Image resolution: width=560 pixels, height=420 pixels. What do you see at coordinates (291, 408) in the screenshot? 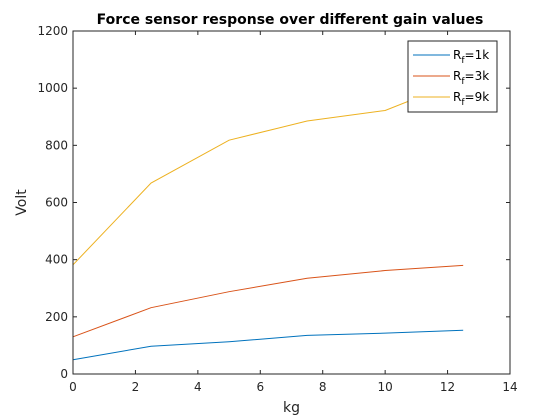
I see `x-axis-label: kg` at bounding box center [291, 408].